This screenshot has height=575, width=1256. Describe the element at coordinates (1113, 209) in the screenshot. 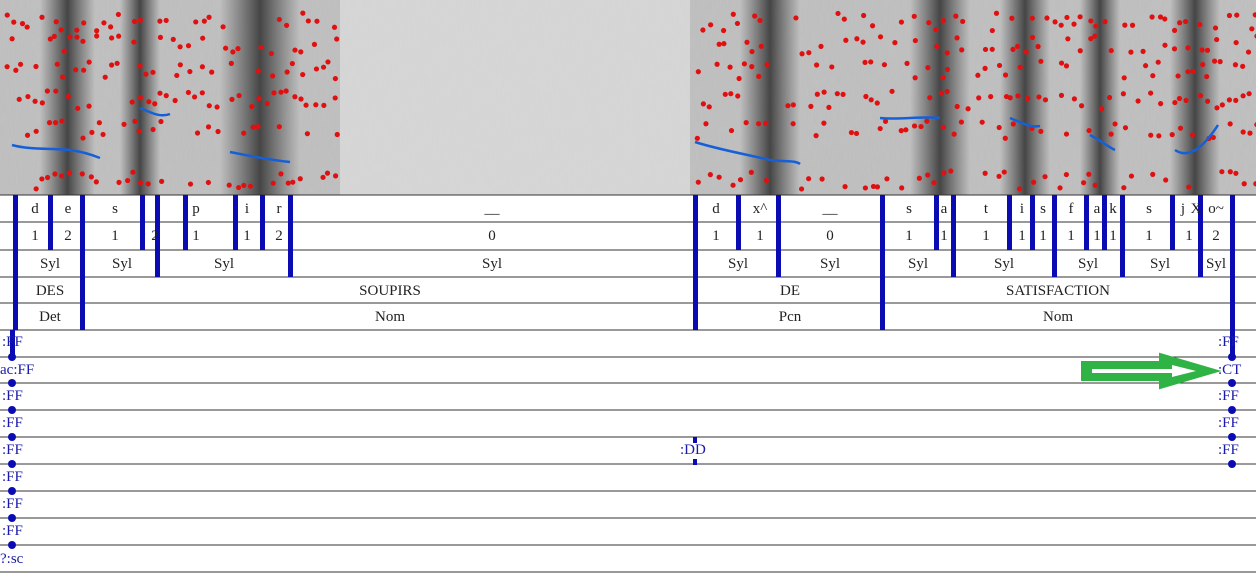

I see `phoneme-label: k` at that location.